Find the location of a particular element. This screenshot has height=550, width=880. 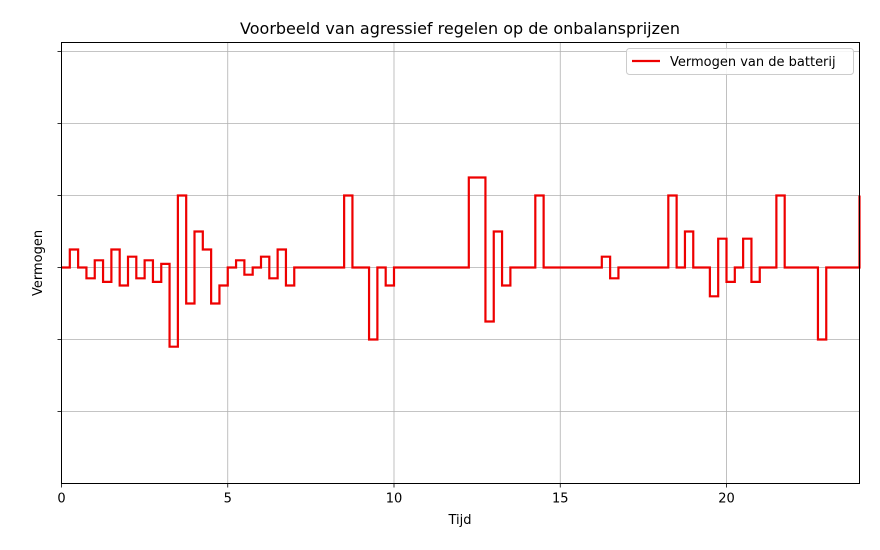

legend-box is located at coordinates (740, 61).